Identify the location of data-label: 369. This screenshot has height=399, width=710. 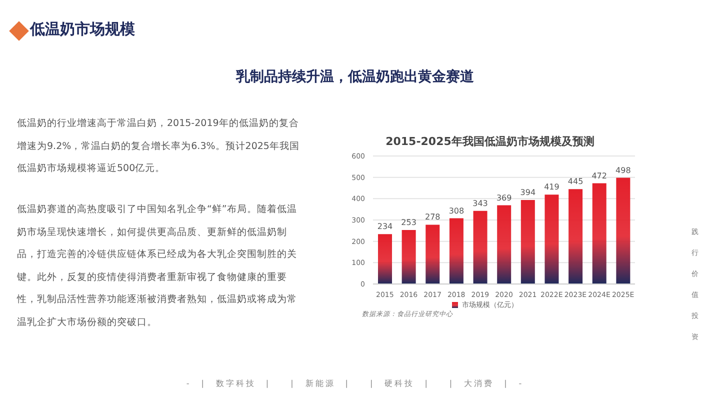
(504, 197).